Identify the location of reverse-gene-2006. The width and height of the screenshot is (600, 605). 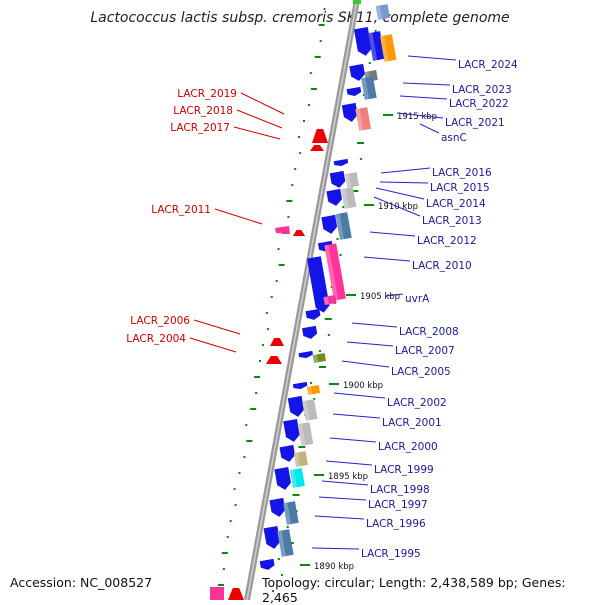
(277, 342).